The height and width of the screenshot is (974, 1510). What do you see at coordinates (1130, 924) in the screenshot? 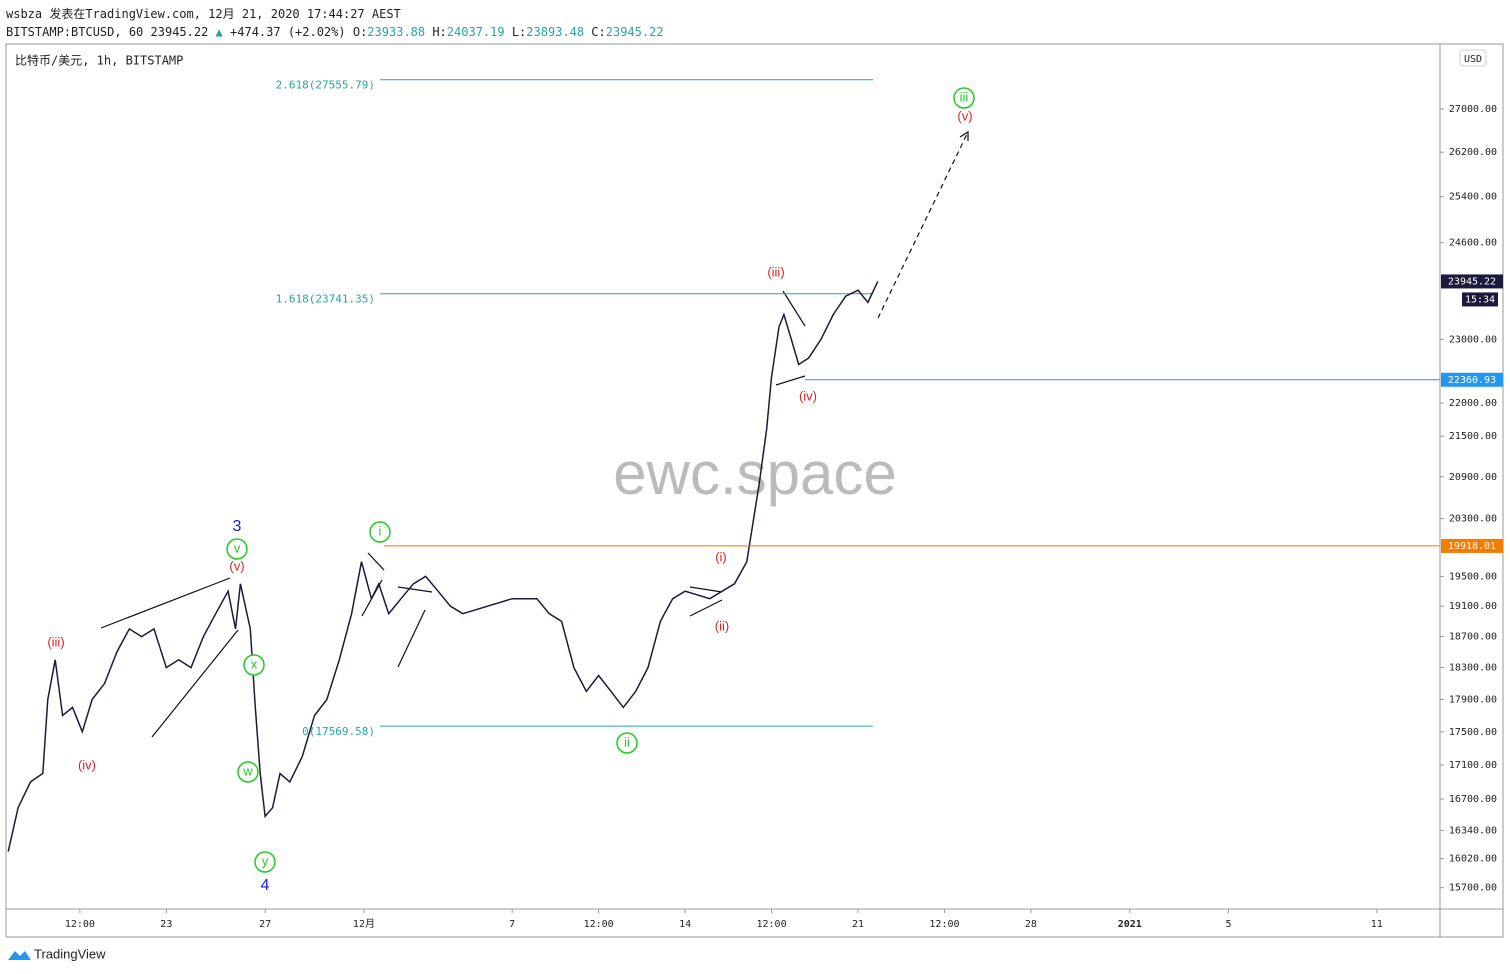
I see `x-tick-label: 2021` at bounding box center [1130, 924].